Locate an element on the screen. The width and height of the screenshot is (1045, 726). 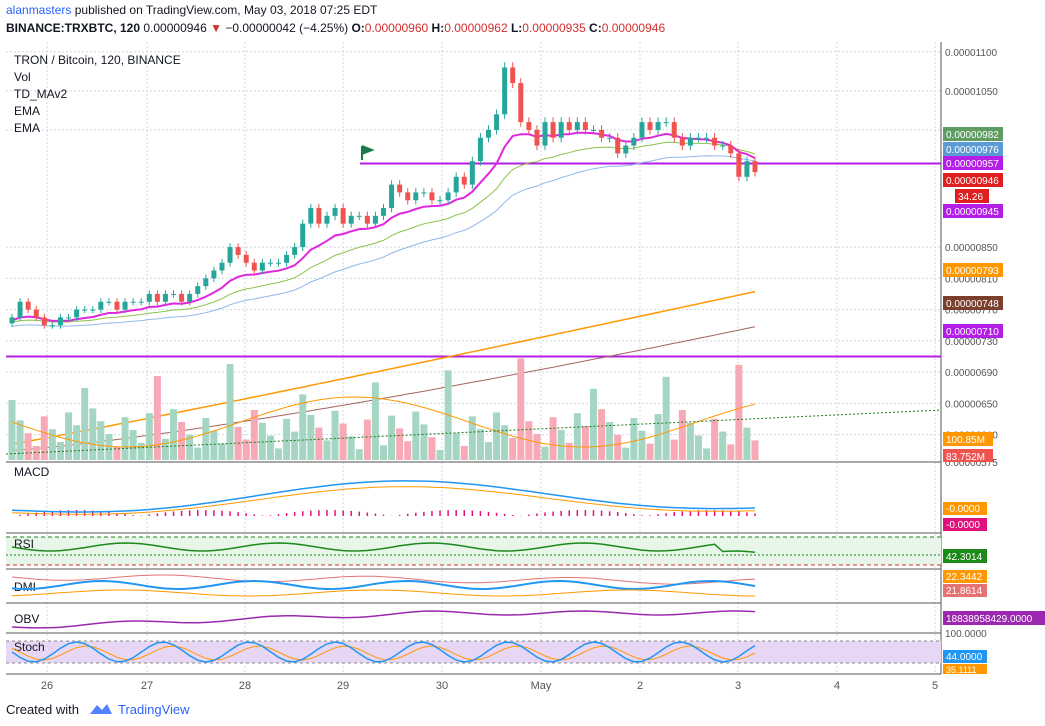
y-tick-label: 0.00000650 is located at coordinates (971, 404).